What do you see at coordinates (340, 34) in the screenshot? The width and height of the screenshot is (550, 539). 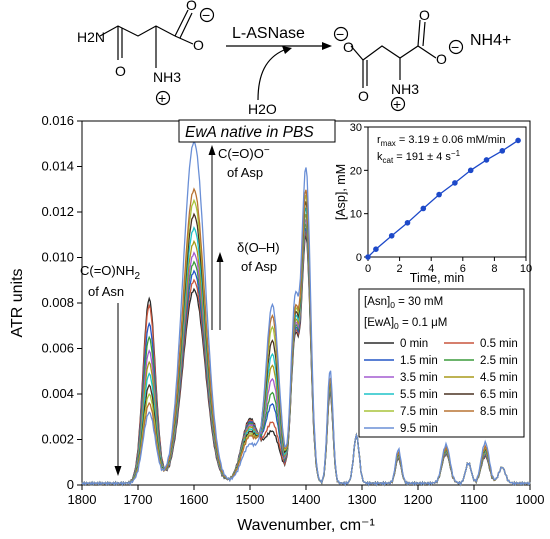 I see `asp-left-minus-sign: −` at bounding box center [340, 34].